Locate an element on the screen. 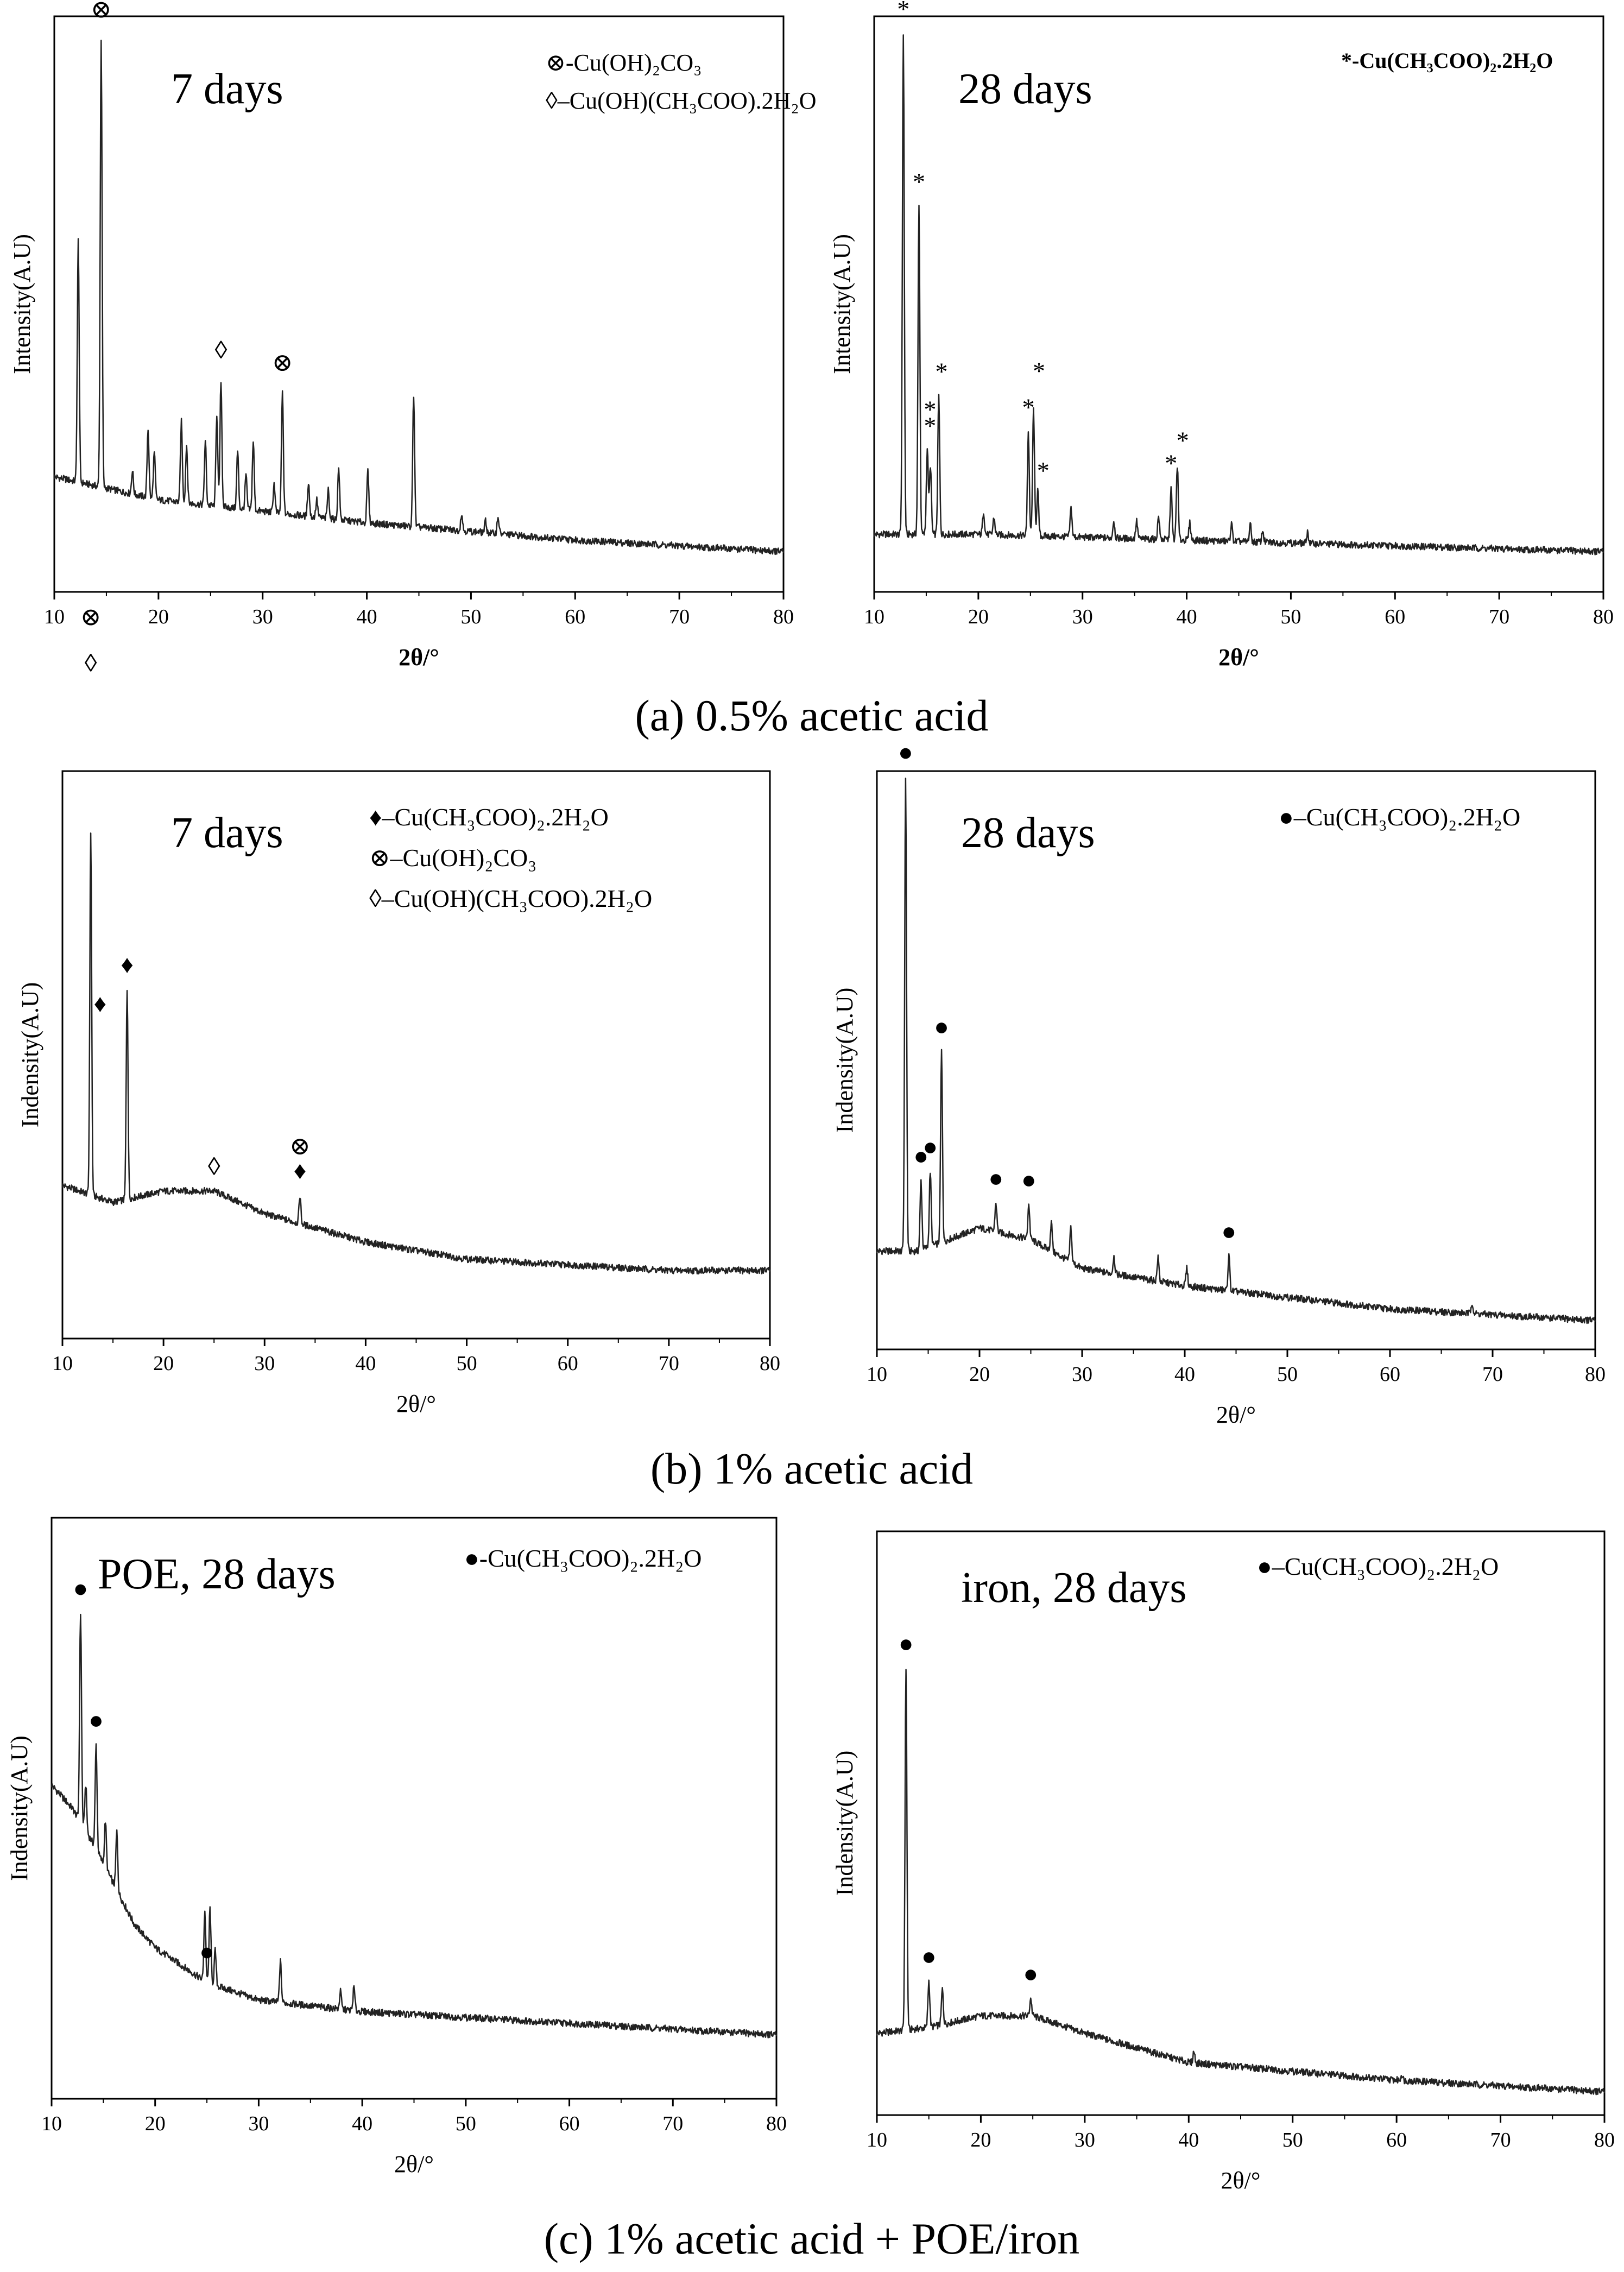  legend-entry: ●-Cu(CH₃COO)₂.2H₂O is located at coordinates (583, 1558).